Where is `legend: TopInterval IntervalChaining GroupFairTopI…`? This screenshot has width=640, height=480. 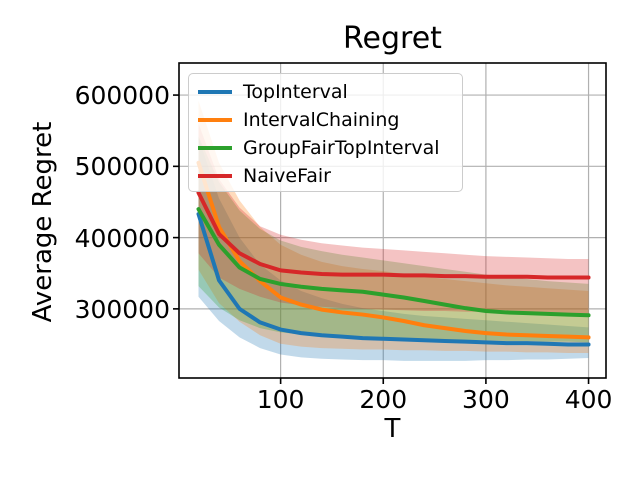
legend: TopInterval IntervalChaining GroupFairTopI… is located at coordinates (325, 132).